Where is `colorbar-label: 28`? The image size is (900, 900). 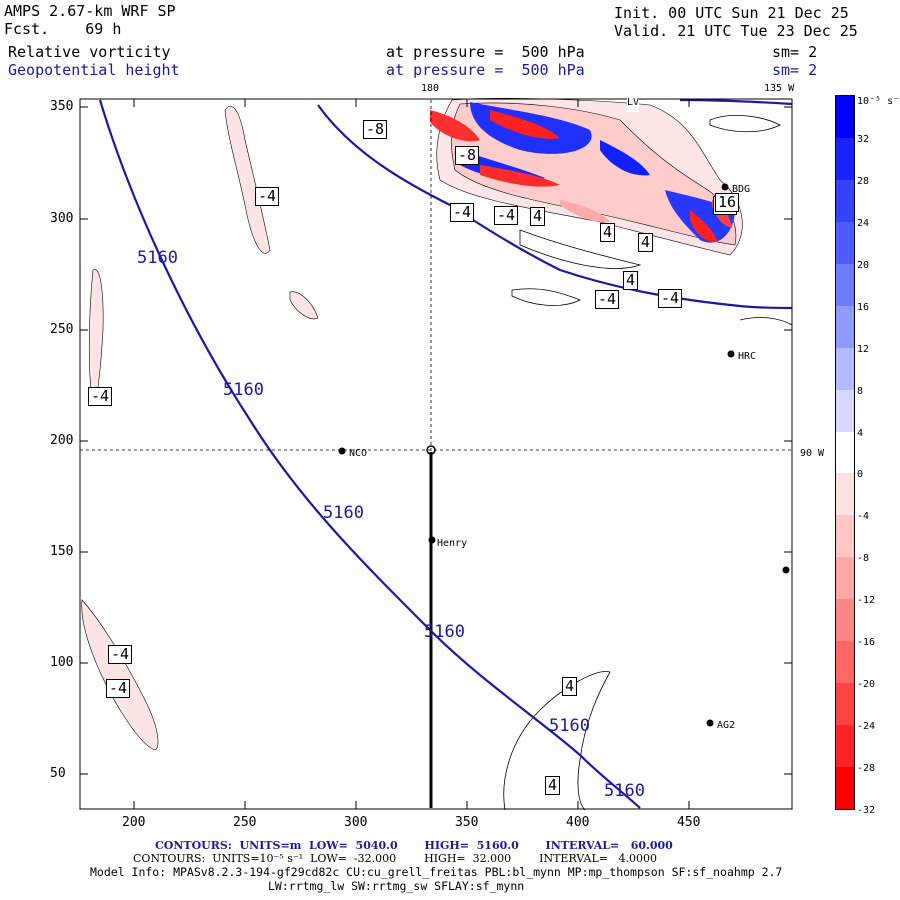
colorbar-label: 28 is located at coordinates (863, 181).